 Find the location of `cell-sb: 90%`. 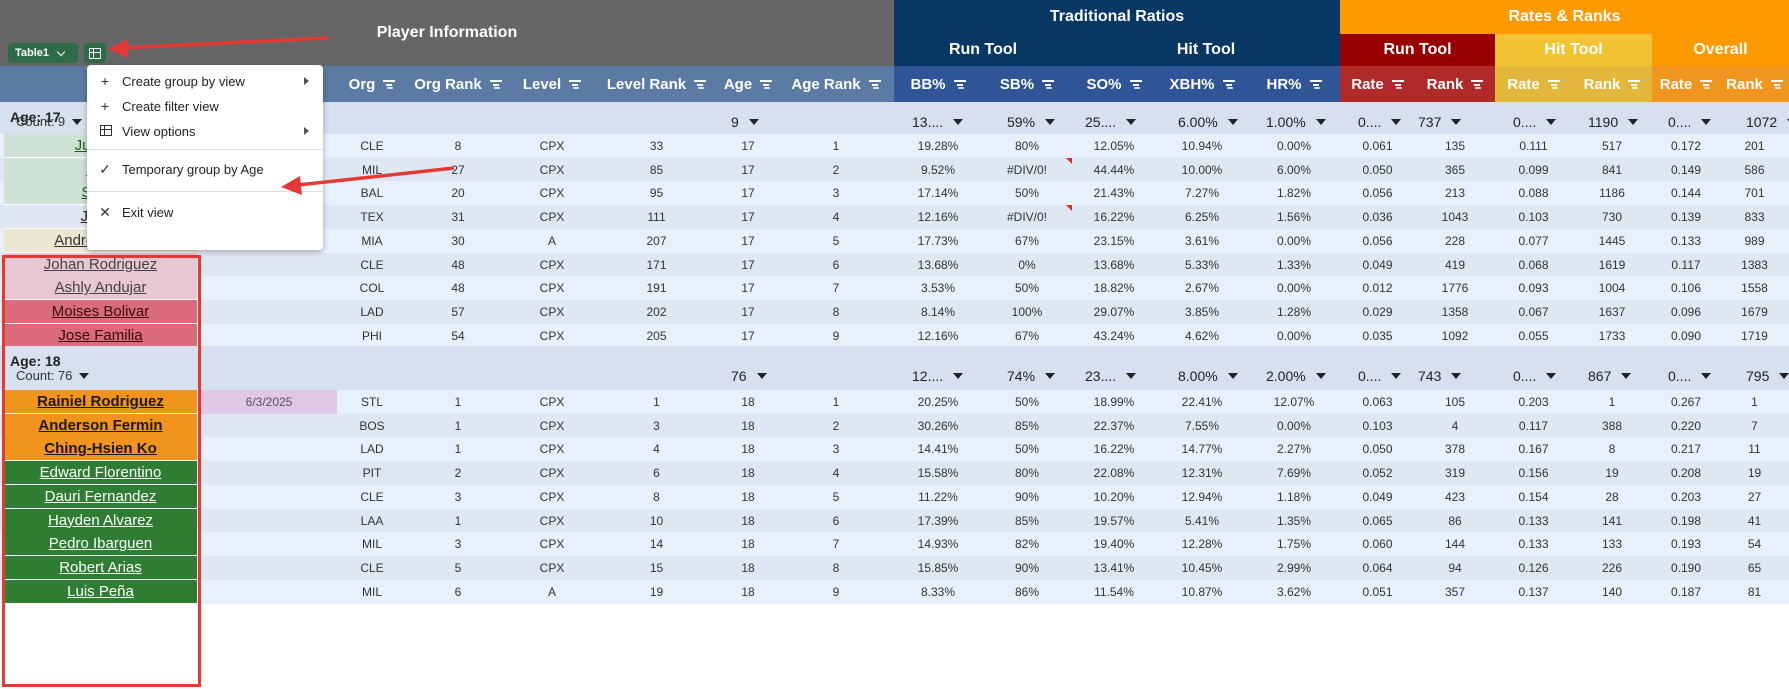

cell-sb: 90% is located at coordinates (1027, 497).